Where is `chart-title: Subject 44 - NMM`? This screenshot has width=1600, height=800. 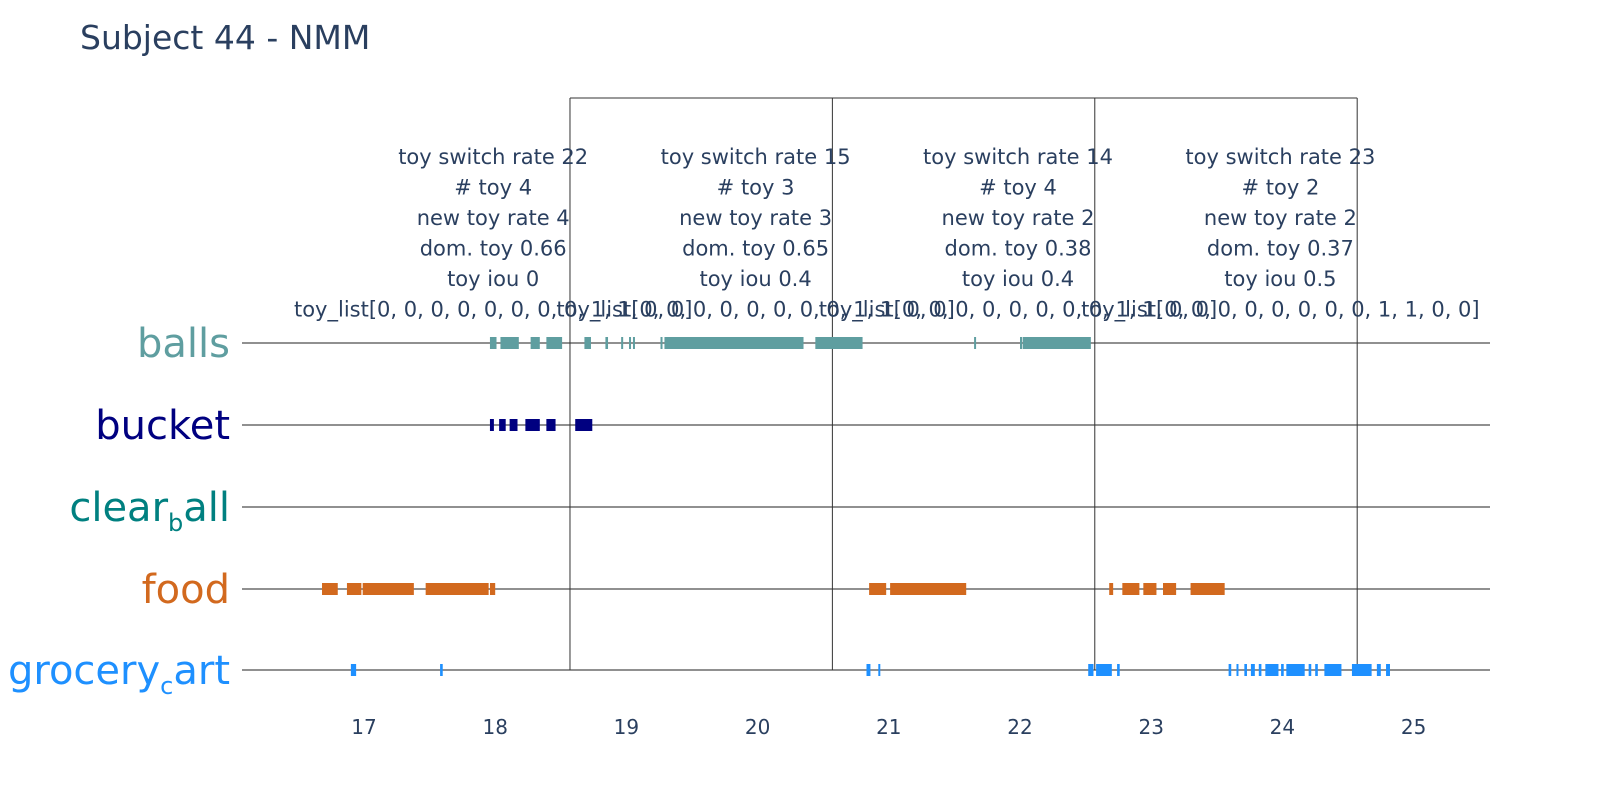 chart-title: Subject 44 - NMM is located at coordinates (225, 37).